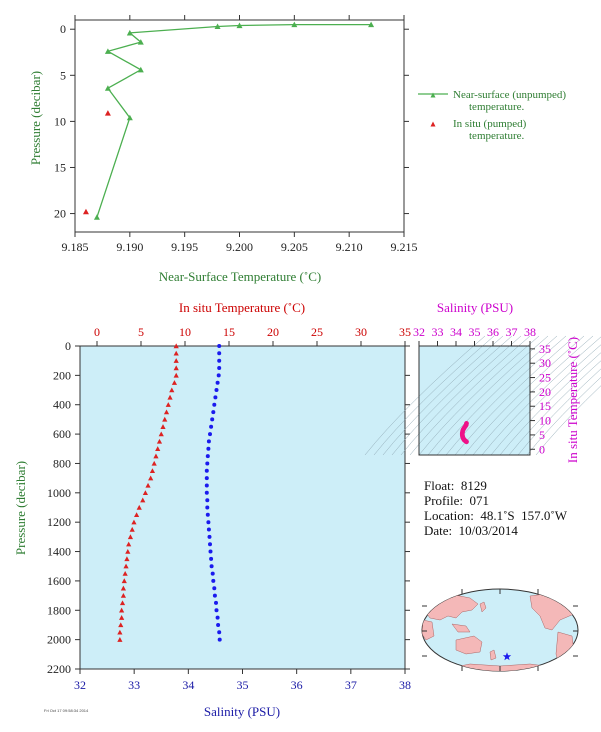 The image size is (601, 732). I want to click on salinity-tick-label: 38, so click(405, 685).